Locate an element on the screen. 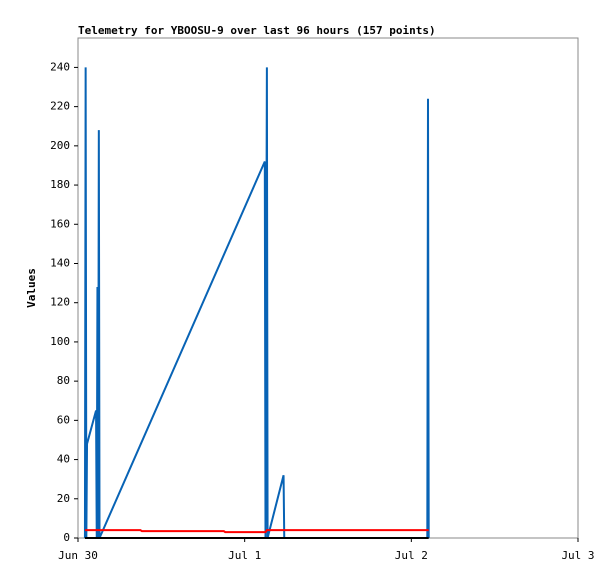 Image resolution: width=615 pixels, height=583 pixels. y-tick-label: 0 is located at coordinates (66, 537).